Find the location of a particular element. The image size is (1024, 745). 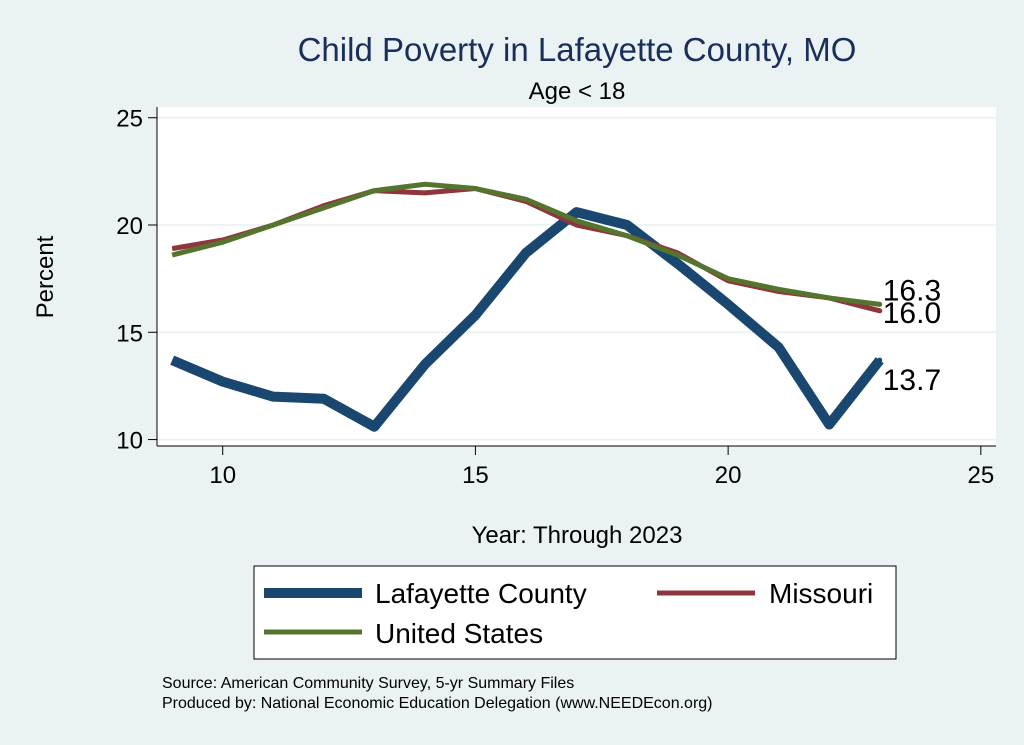

legend-label-us: United States is located at coordinates (459, 633).